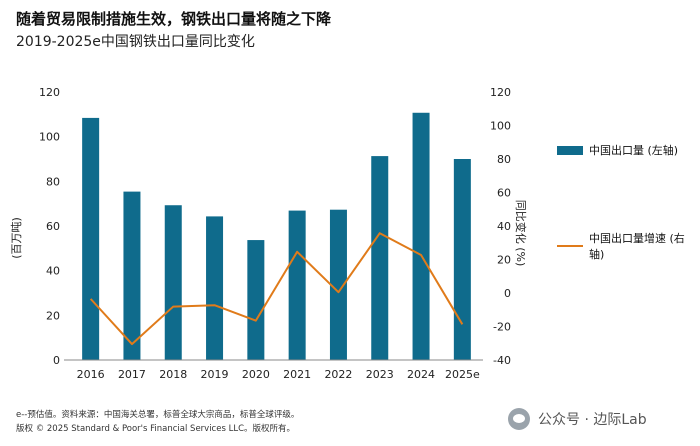 The width and height of the screenshot is (700, 446). What do you see at coordinates (53, 226) in the screenshot?
I see `y-left-tick-label: 60` at bounding box center [53, 226].